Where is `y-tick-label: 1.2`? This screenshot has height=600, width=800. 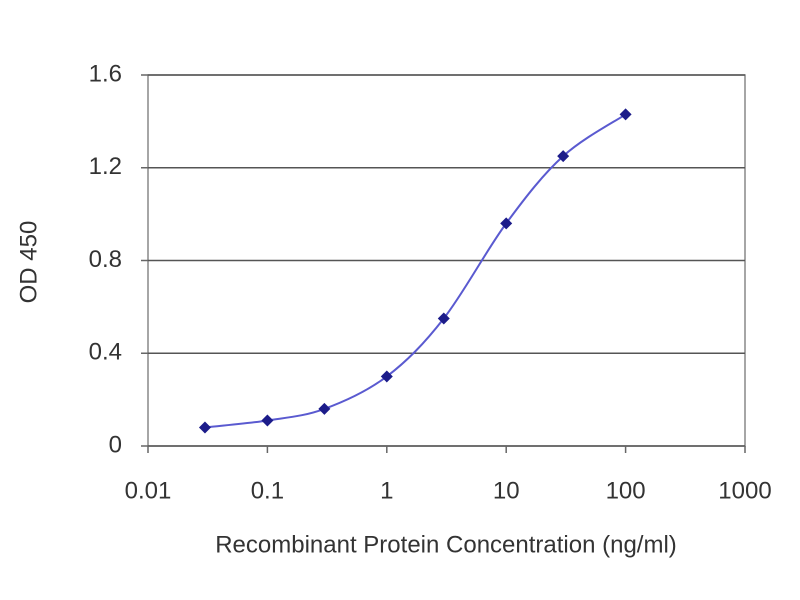
y-tick-label: 1.2 is located at coordinates (105, 166).